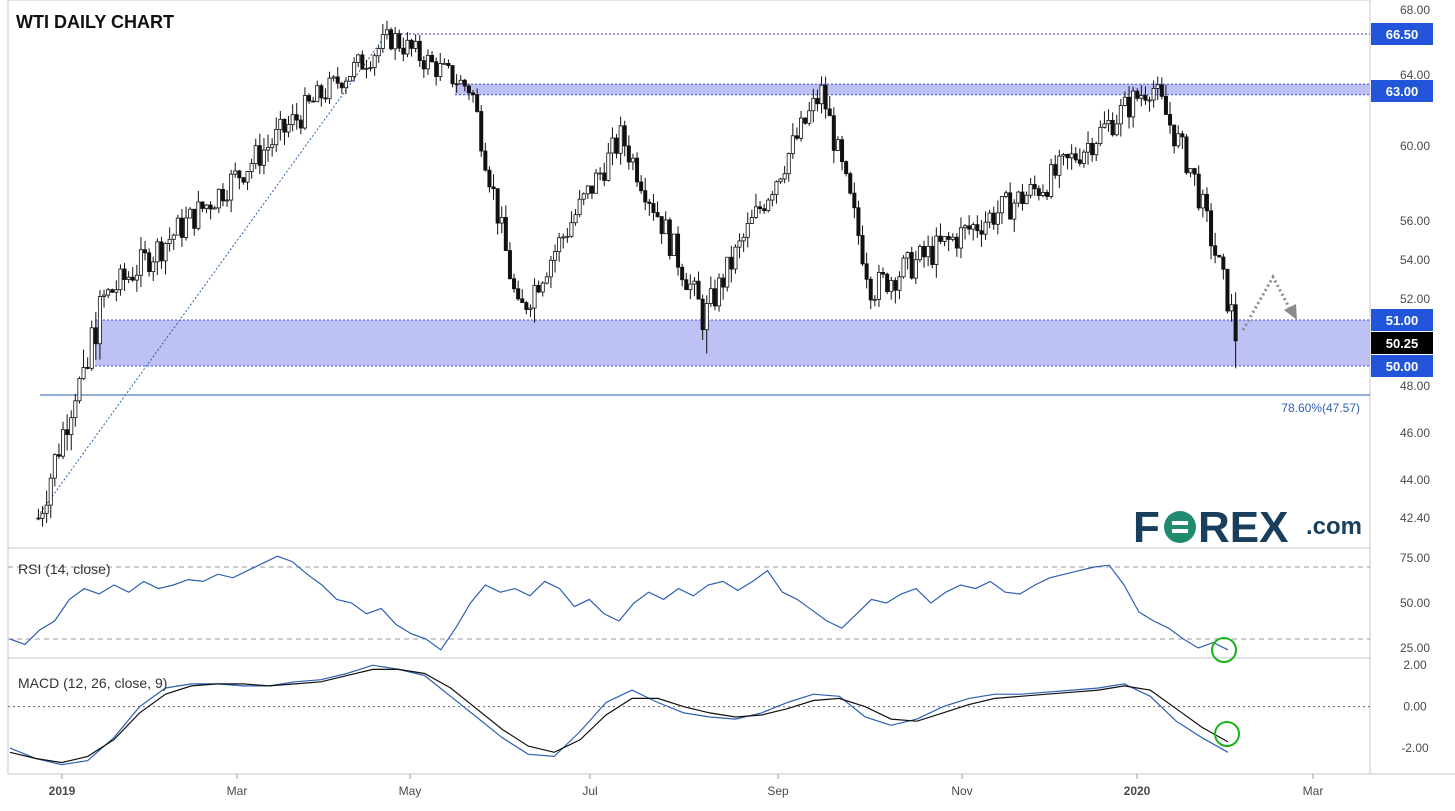 The image size is (1455, 811). What do you see at coordinates (1224, 650) in the screenshot?
I see `rsi-highlight-circle` at bounding box center [1224, 650].